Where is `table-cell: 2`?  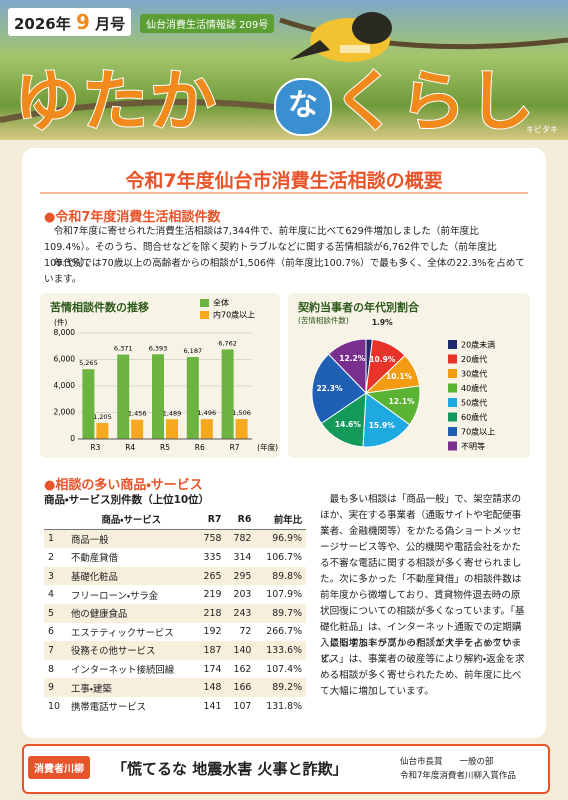 table-cell: 2 is located at coordinates (51, 557).